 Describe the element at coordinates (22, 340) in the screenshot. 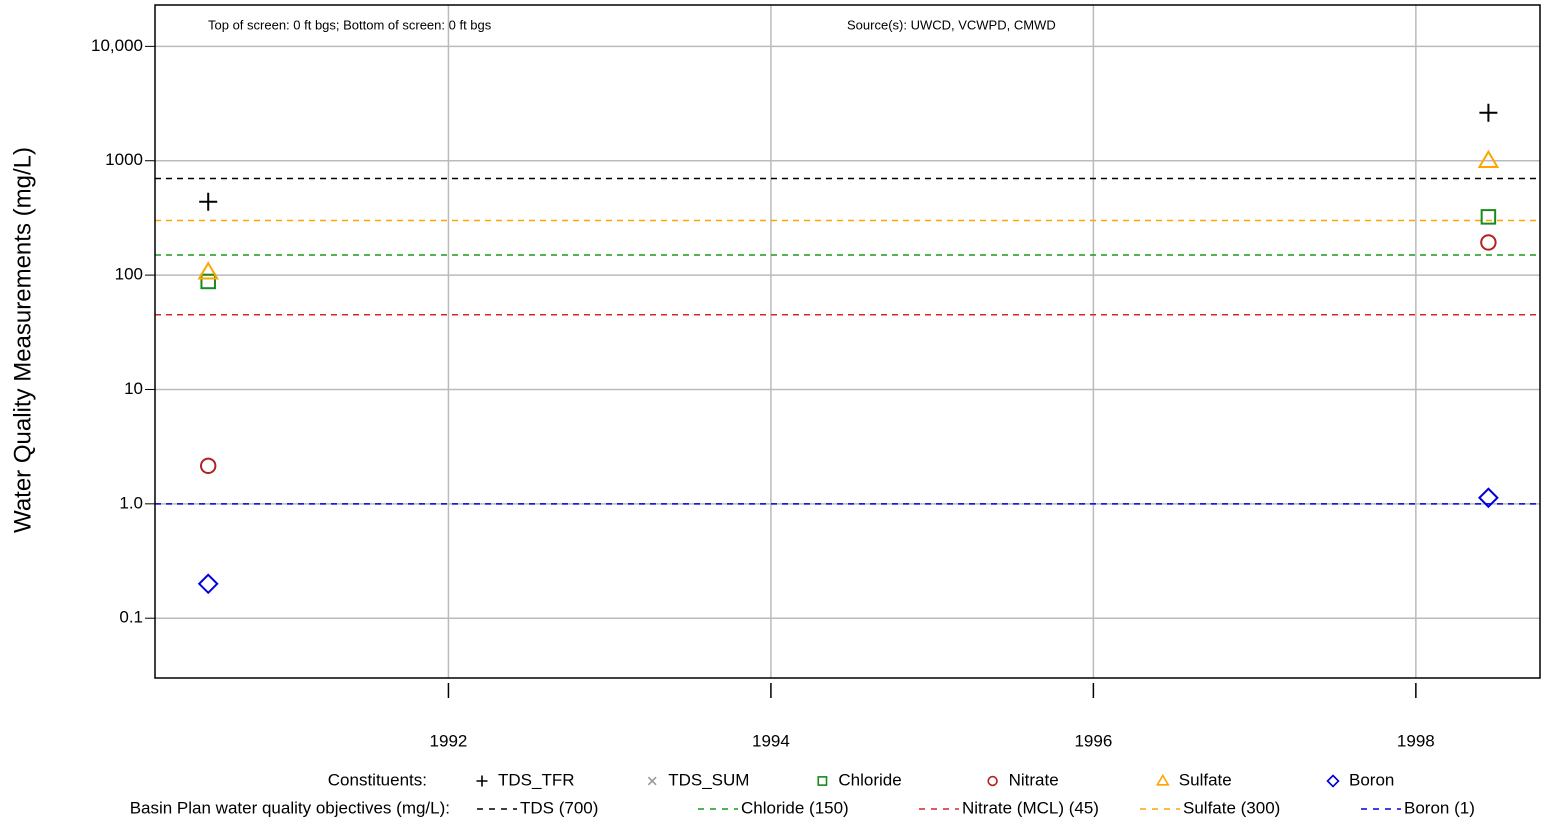

I see `y-axis-label: Water Quality Measurements (mg/L)` at that location.